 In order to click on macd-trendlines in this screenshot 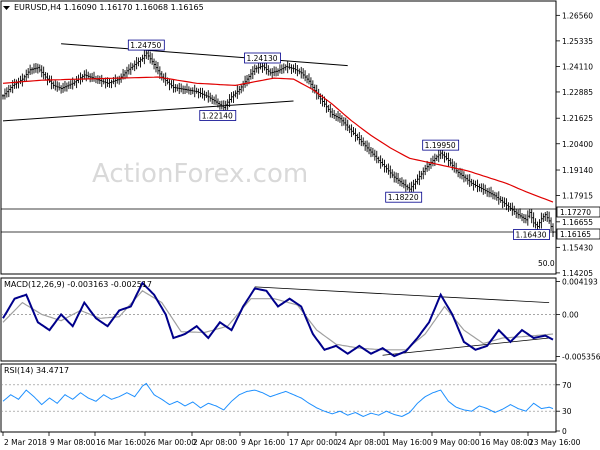, I will do `click(402, 321)`.